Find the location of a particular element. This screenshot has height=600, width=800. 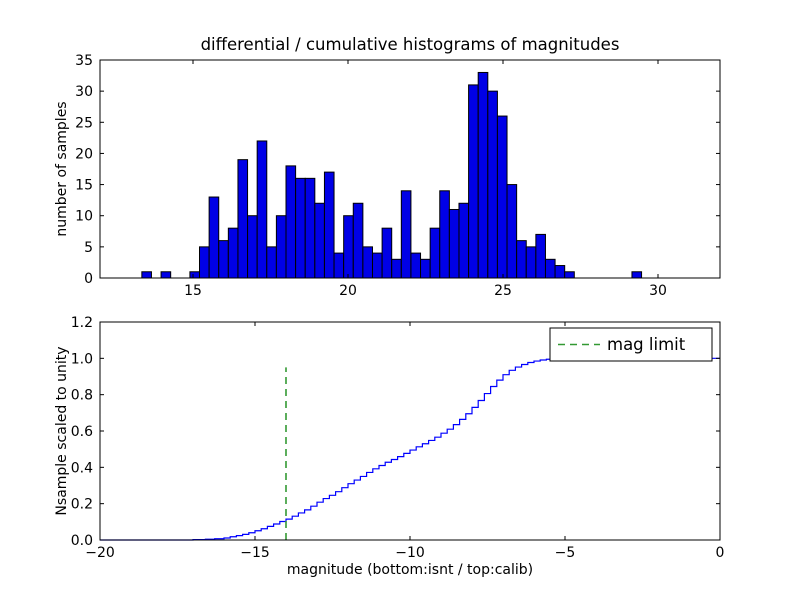

x-tick-label: −15 is located at coordinates (255, 553).